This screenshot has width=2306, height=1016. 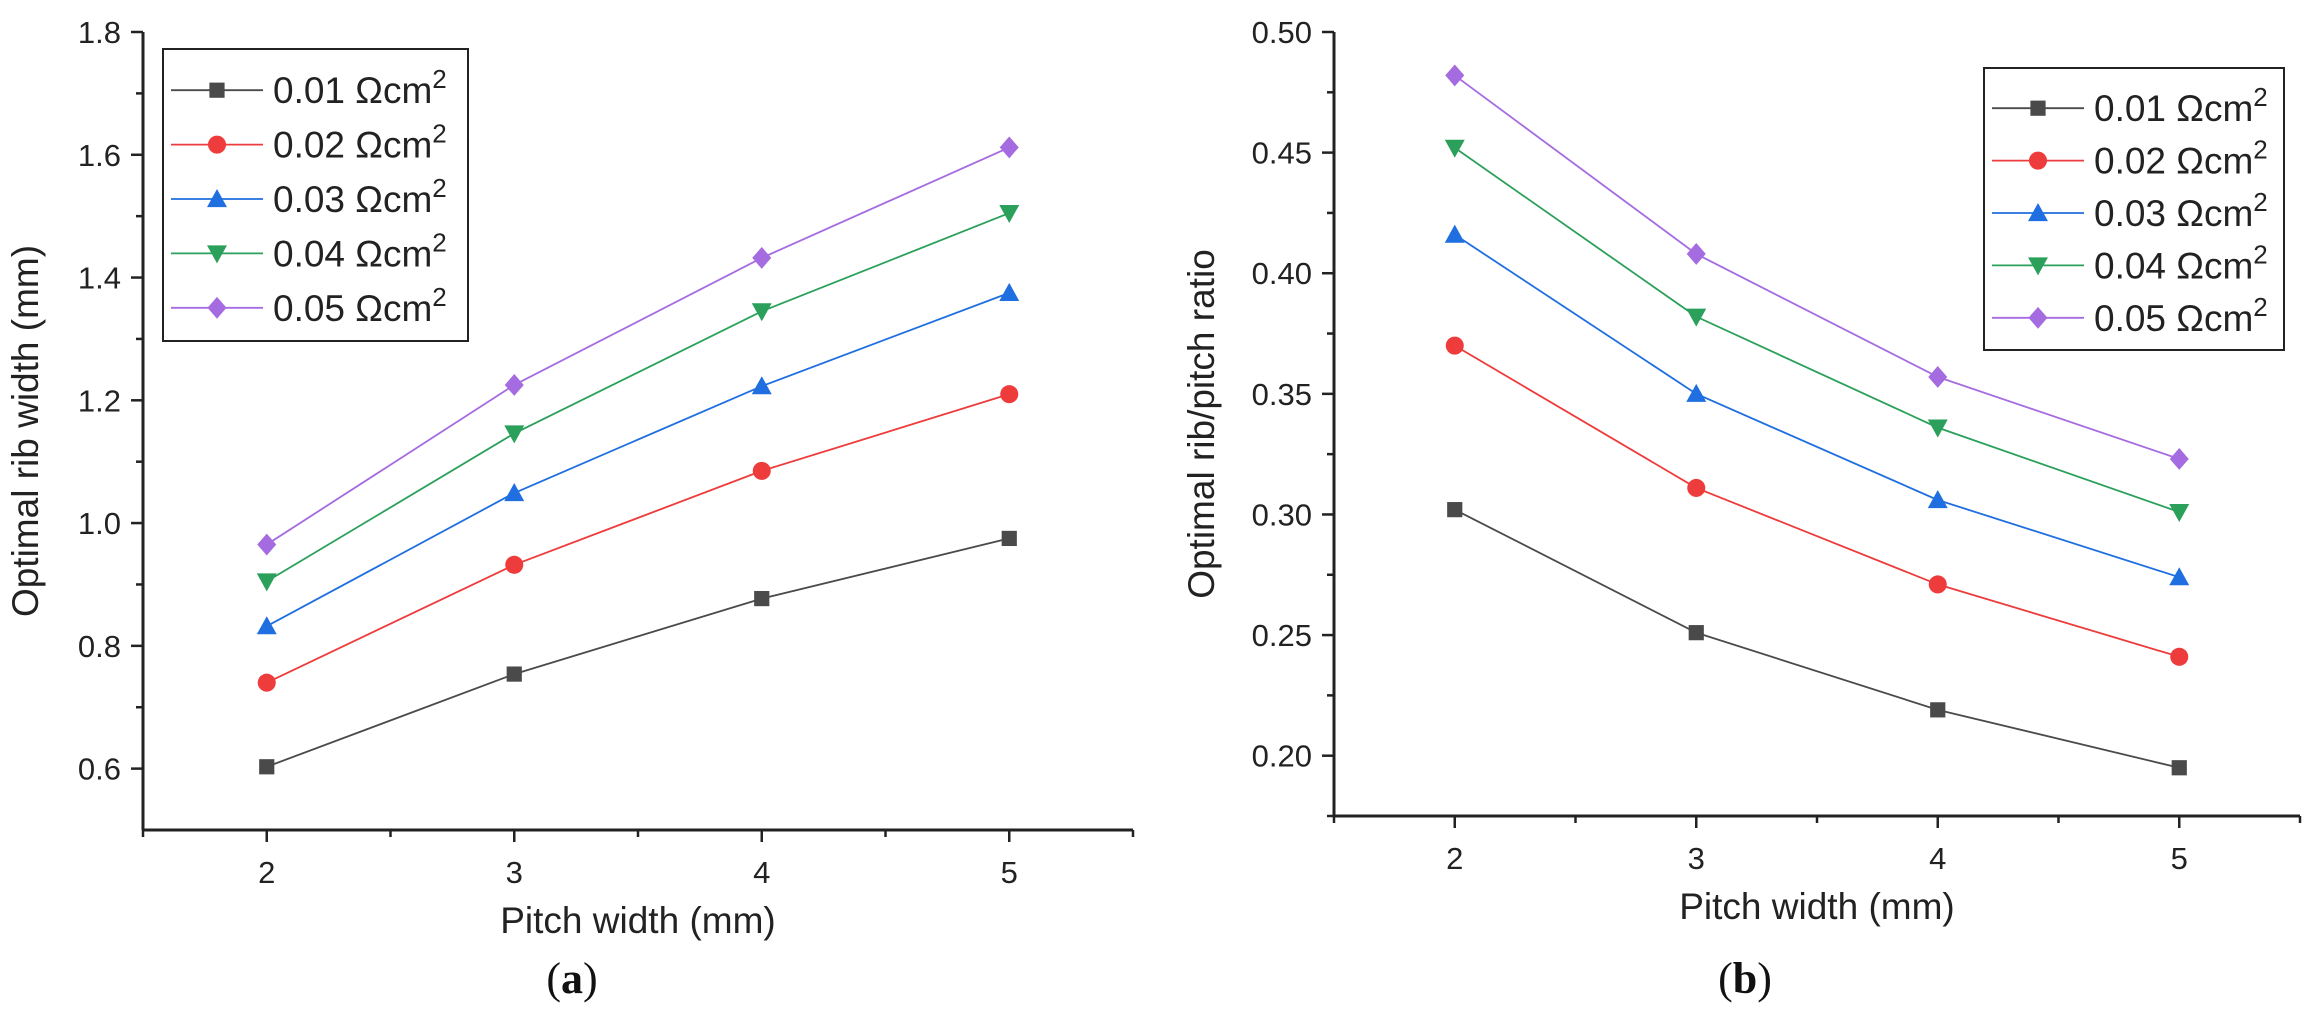 I want to click on legend-label-b-2: 0.02 Ωcm2, so click(x=2181, y=158).